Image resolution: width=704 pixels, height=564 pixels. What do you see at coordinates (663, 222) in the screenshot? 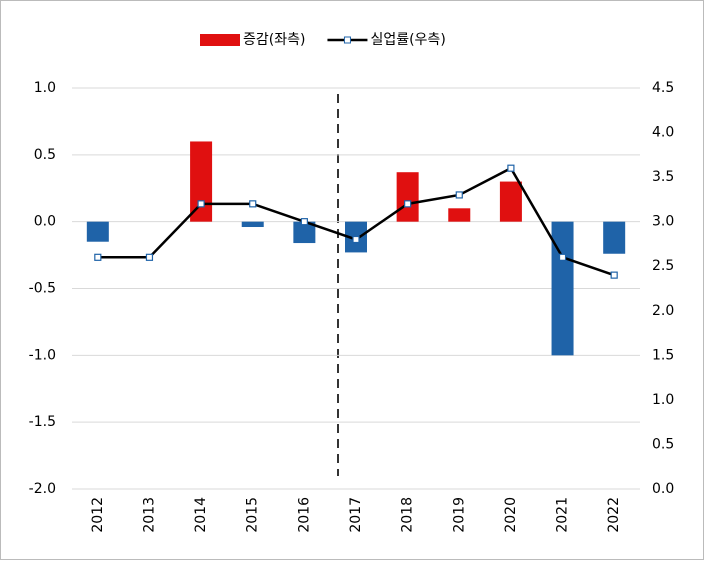
I see `y2-tick-label: 3.0` at bounding box center [663, 222].